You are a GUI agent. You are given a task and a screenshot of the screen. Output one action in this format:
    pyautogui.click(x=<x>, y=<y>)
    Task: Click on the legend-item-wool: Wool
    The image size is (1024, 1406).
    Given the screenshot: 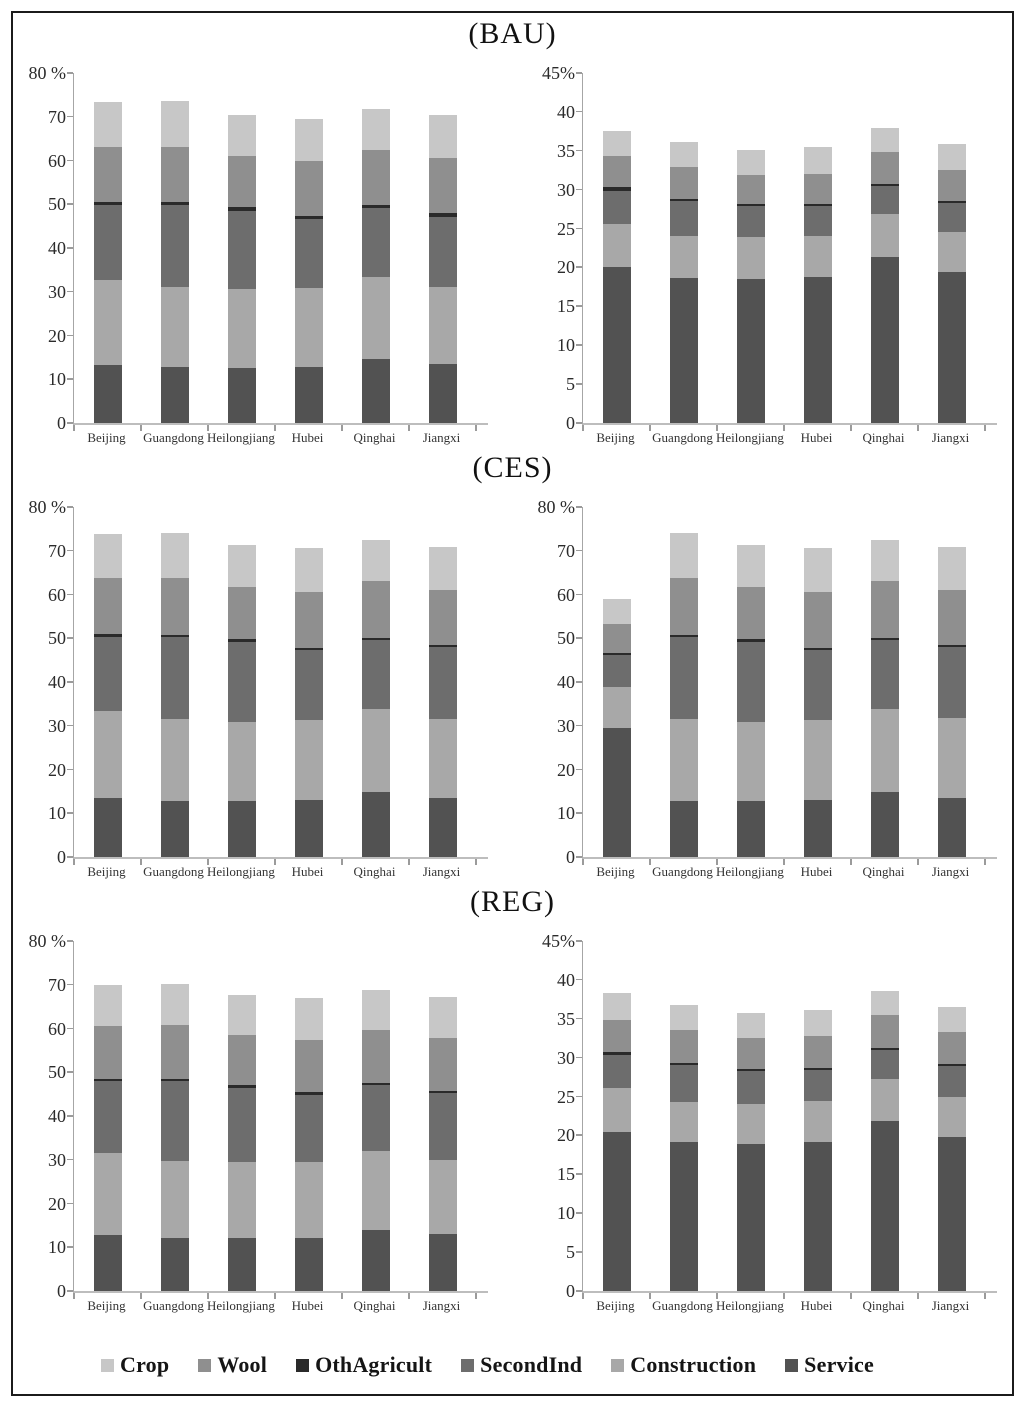 What is the action you would take?
    pyautogui.click(x=232, y=1365)
    